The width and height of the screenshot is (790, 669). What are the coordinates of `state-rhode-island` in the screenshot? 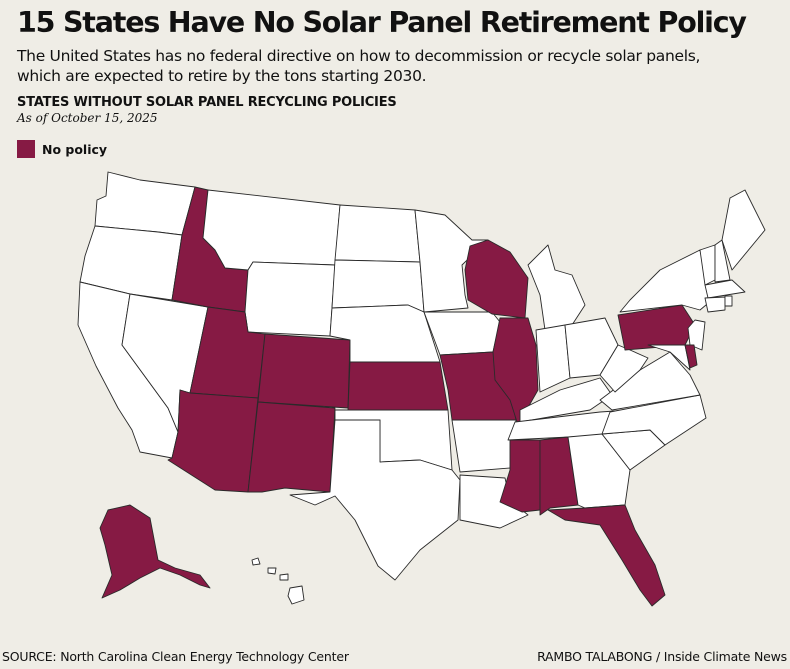 It's located at (728, 301).